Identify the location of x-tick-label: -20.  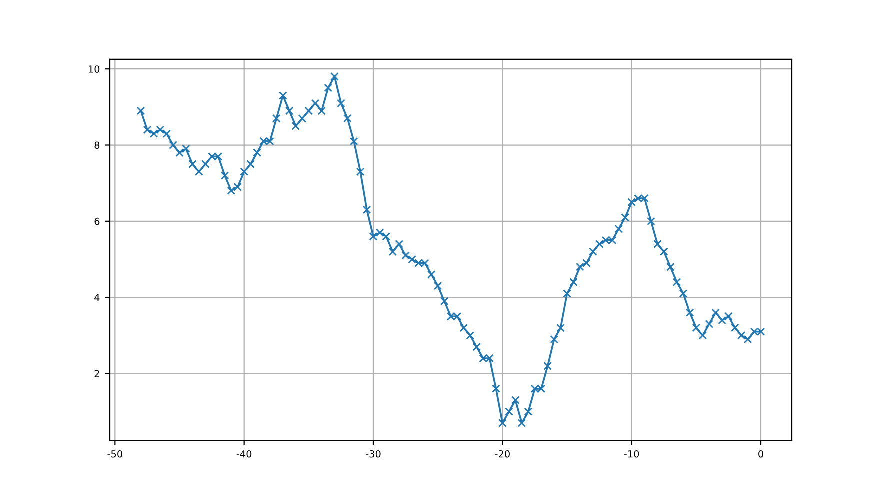
(502, 454).